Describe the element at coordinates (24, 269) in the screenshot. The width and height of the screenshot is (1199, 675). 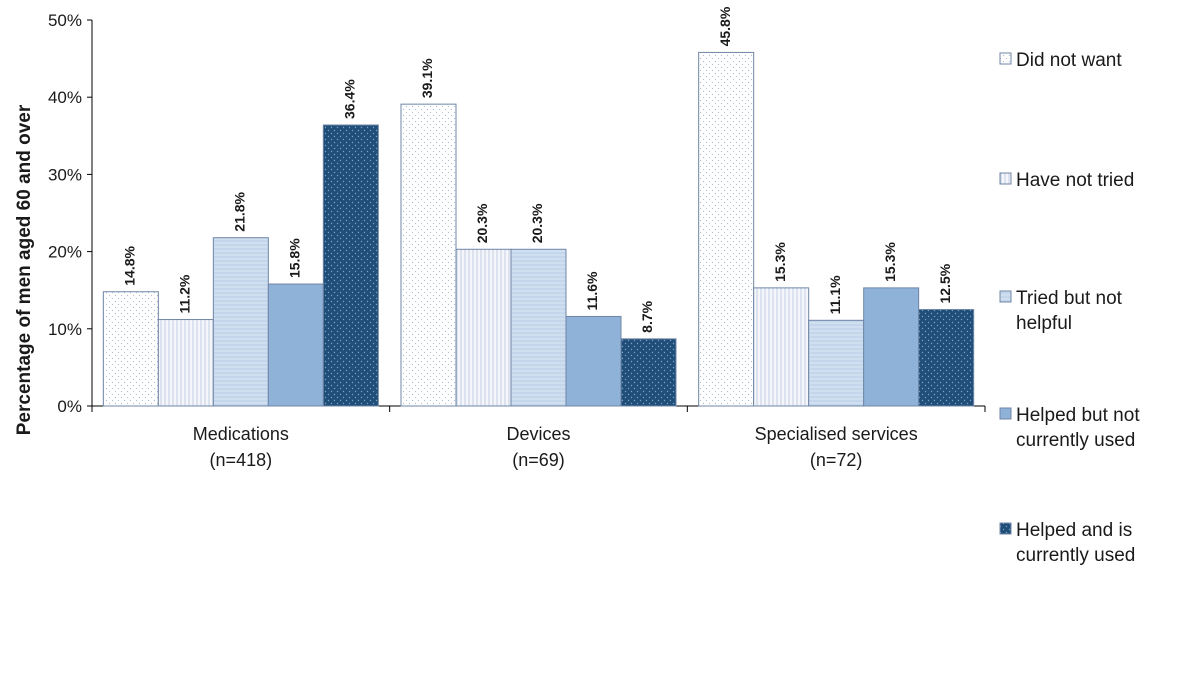
I see `y-axis-title: Percentage of men aged 60 and over` at that location.